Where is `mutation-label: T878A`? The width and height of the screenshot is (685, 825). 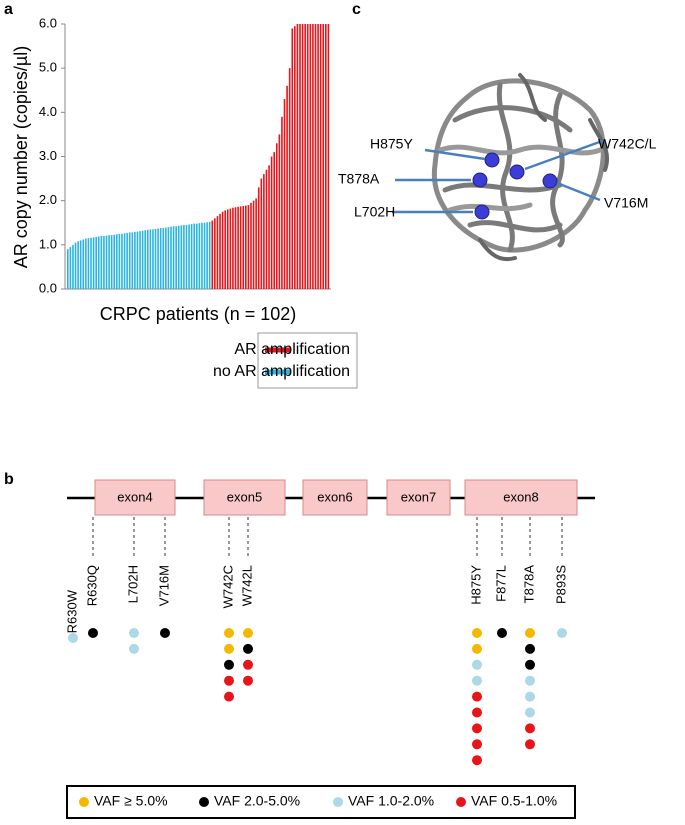
mutation-label: T878A is located at coordinates (528, 584).